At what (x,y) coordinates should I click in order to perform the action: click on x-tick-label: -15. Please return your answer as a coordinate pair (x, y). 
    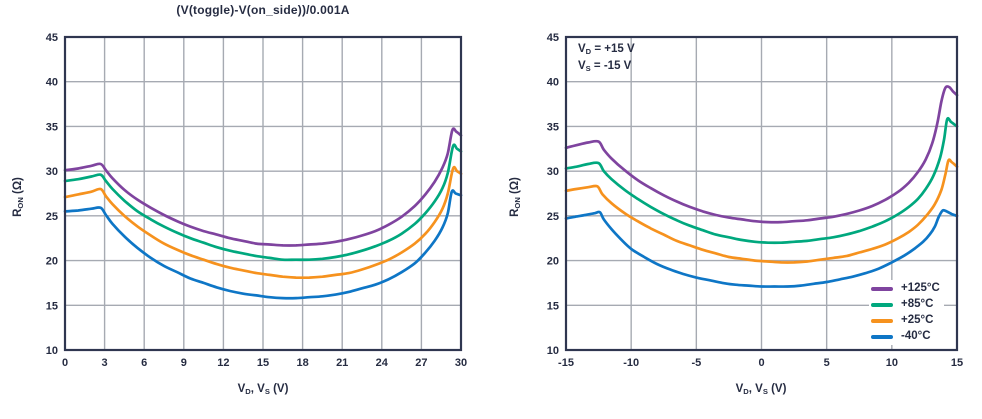
    Looking at the image, I should click on (566, 363).